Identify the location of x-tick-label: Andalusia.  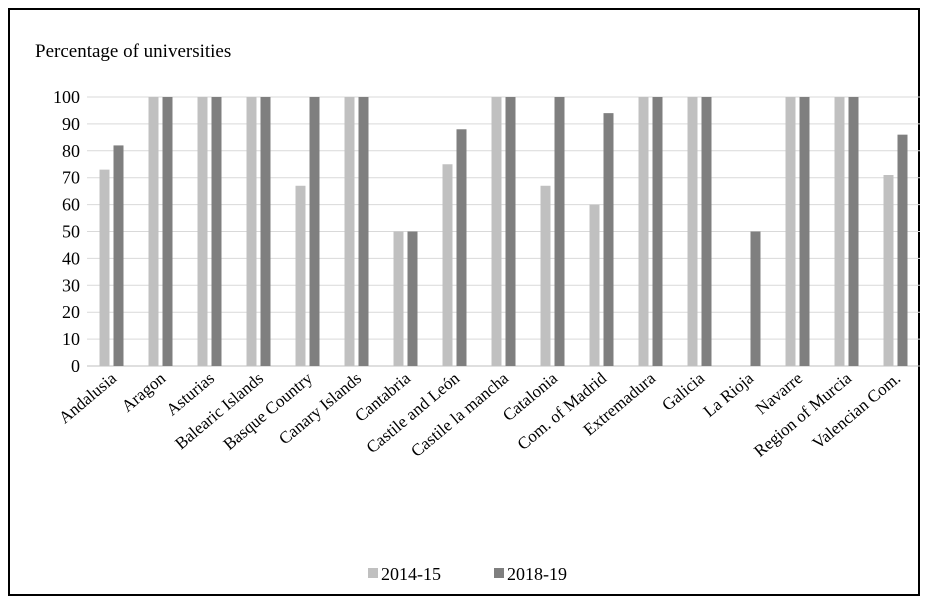
(87, 397).